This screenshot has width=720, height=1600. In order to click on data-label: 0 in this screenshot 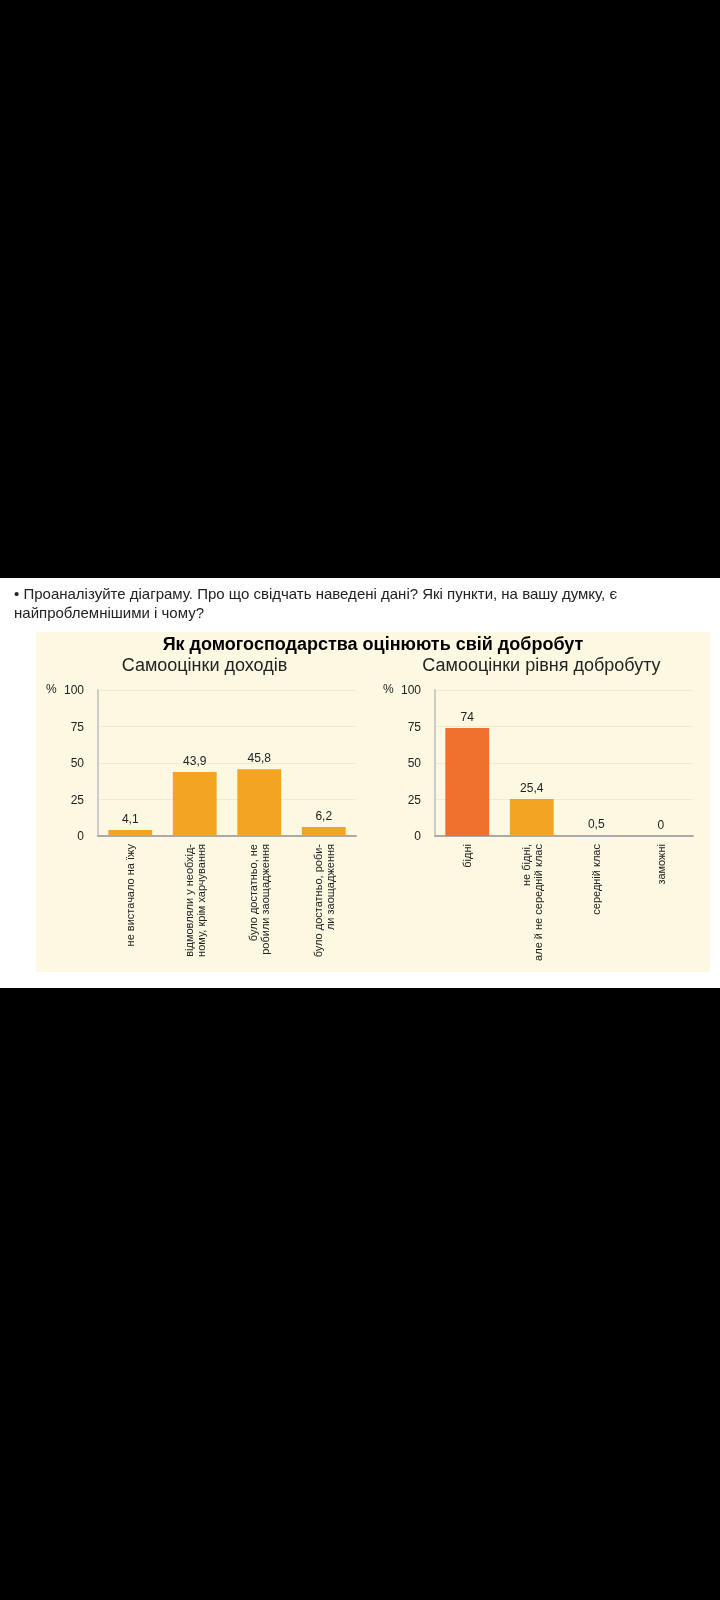, I will do `click(661, 825)`.